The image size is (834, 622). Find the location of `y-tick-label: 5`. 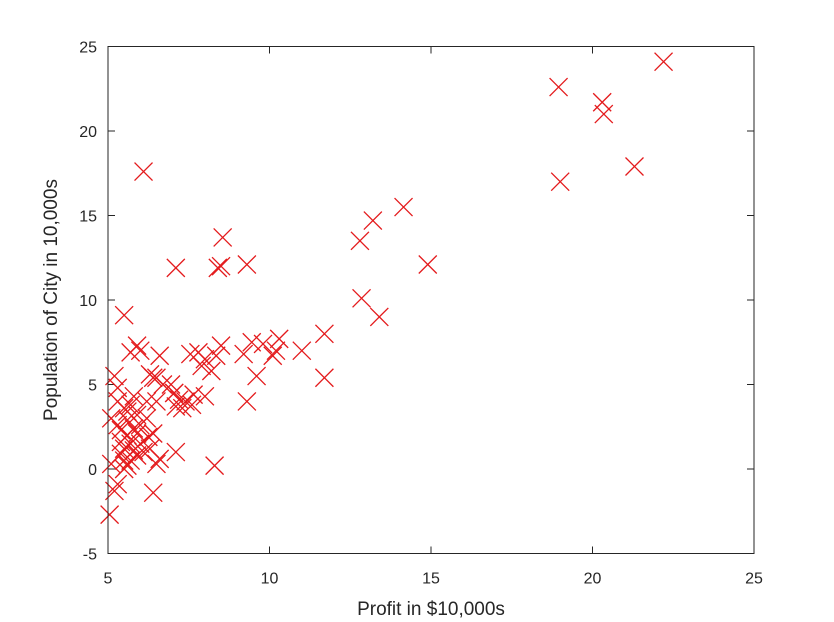

y-tick-label: 5 is located at coordinates (92, 386).